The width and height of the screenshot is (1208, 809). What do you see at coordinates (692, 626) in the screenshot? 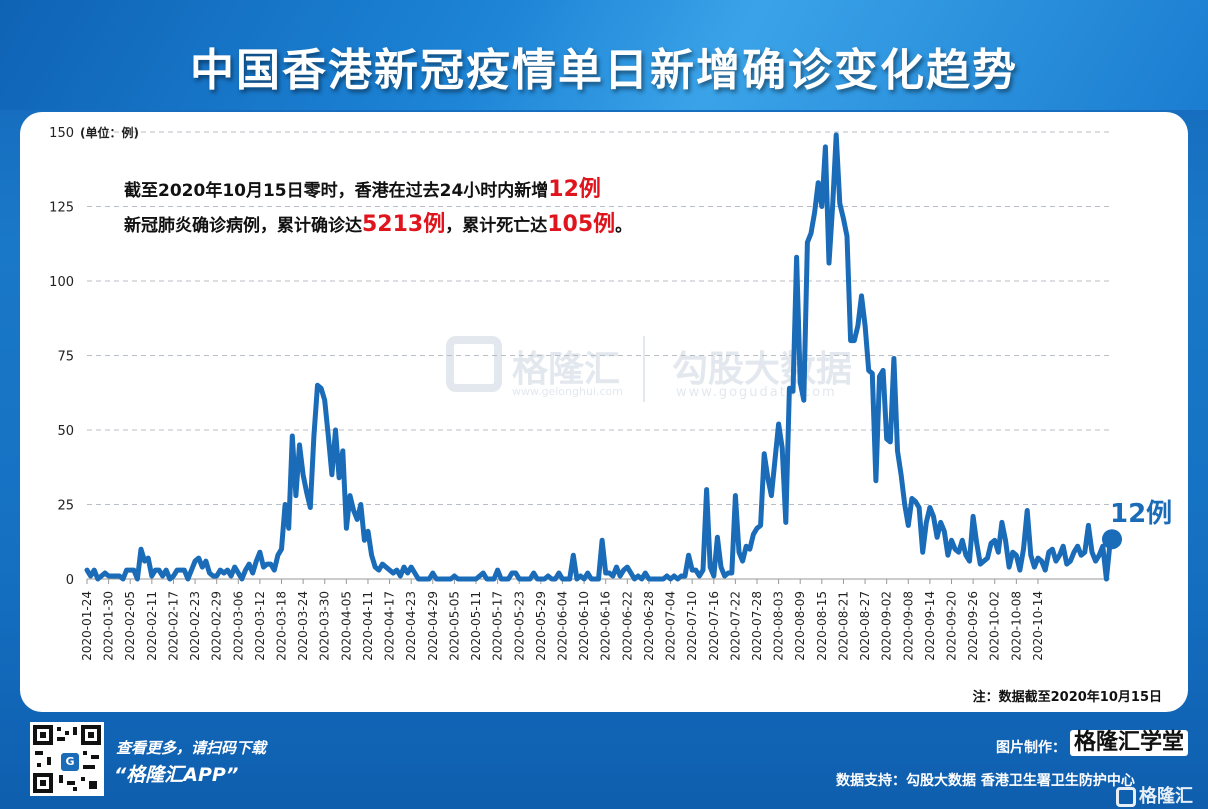
I see `x-tick-label: 2020-07-10` at bounding box center [692, 626].